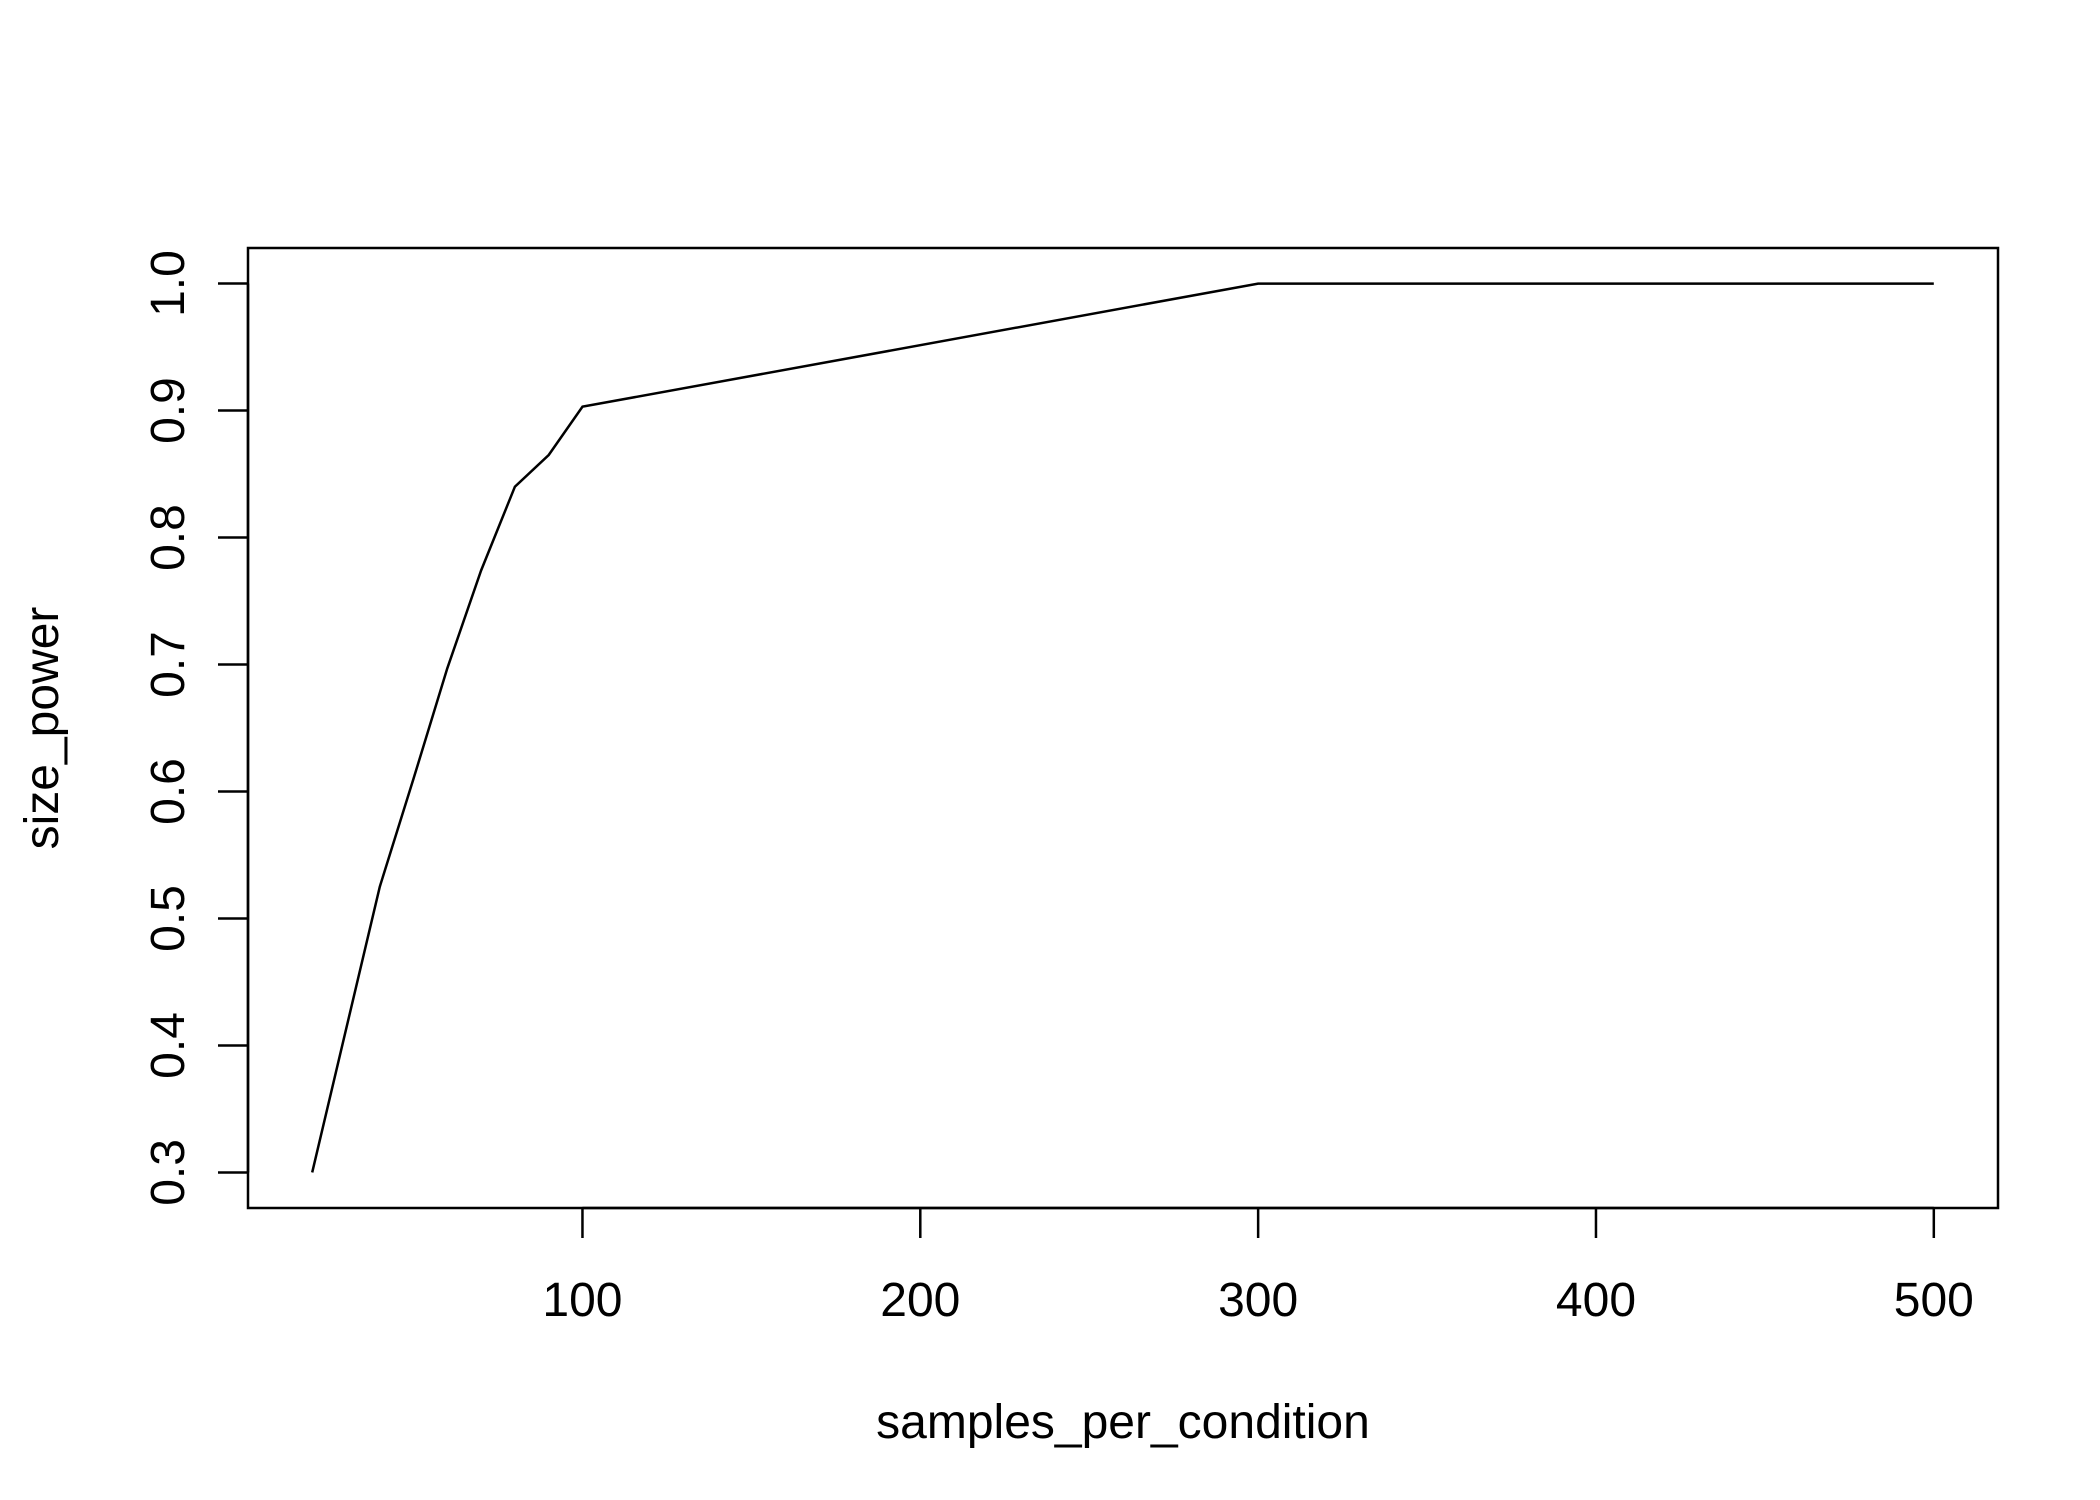  I want to click on y-axis-title: size_power, so click(42, 728).